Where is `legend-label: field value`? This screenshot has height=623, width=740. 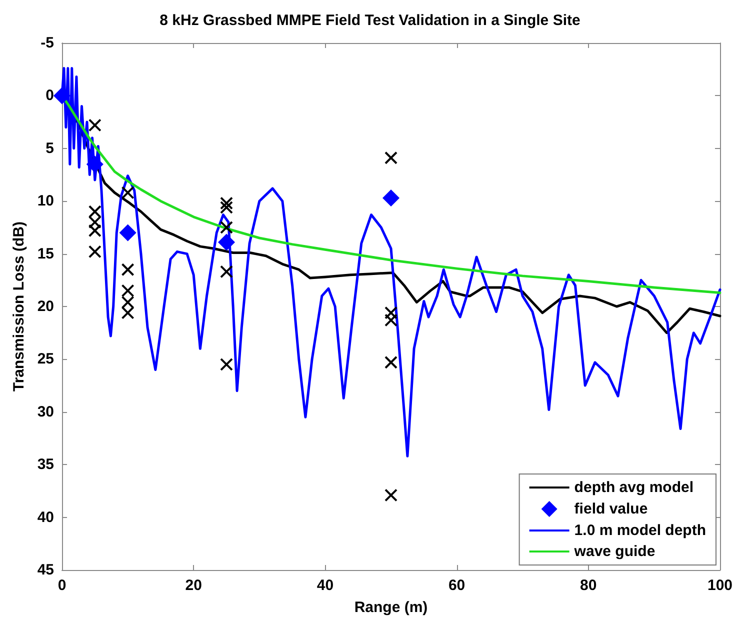
legend-label: field value is located at coordinates (611, 509).